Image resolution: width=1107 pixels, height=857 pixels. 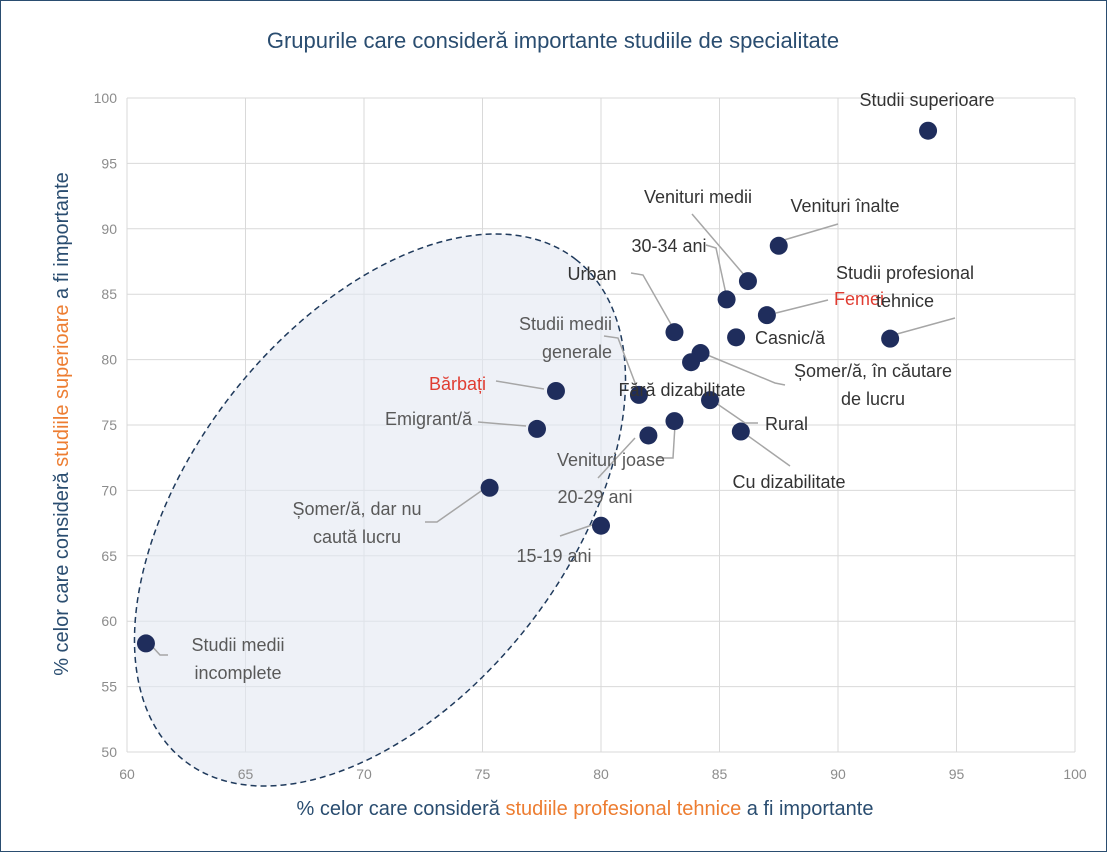 I want to click on x-tick-label: 85, so click(x=720, y=774).